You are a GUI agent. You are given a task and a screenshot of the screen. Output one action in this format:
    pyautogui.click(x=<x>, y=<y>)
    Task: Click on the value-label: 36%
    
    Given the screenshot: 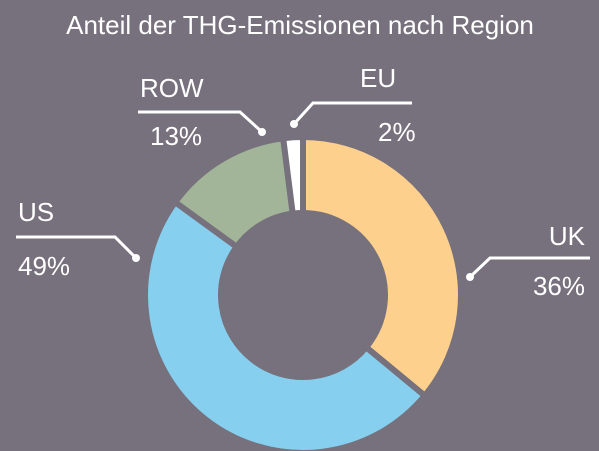 What is the action you would take?
    pyautogui.click(x=559, y=286)
    